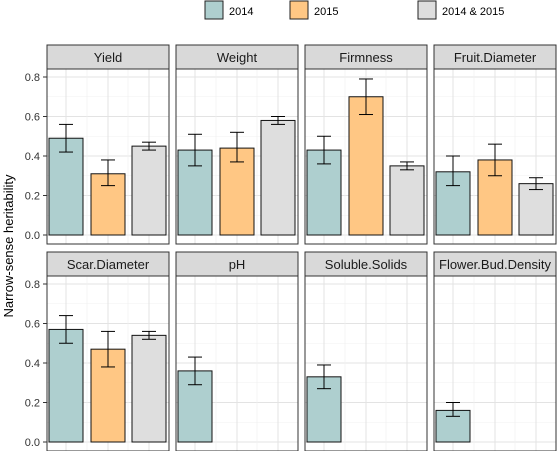 This screenshot has height=451, width=557. Describe the element at coordinates (97, 351) in the screenshot. I see `panel-scar-diameter: Scar.Diameter 0.0 0.2 0.4 0.6 0.8` at that location.